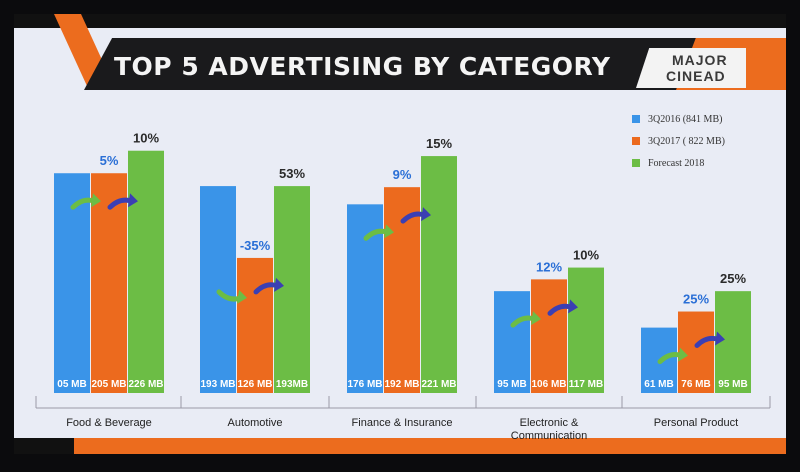 The height and width of the screenshot is (472, 800). I want to click on bar-value-label-s0-c2: 176 MB, so click(364, 384).